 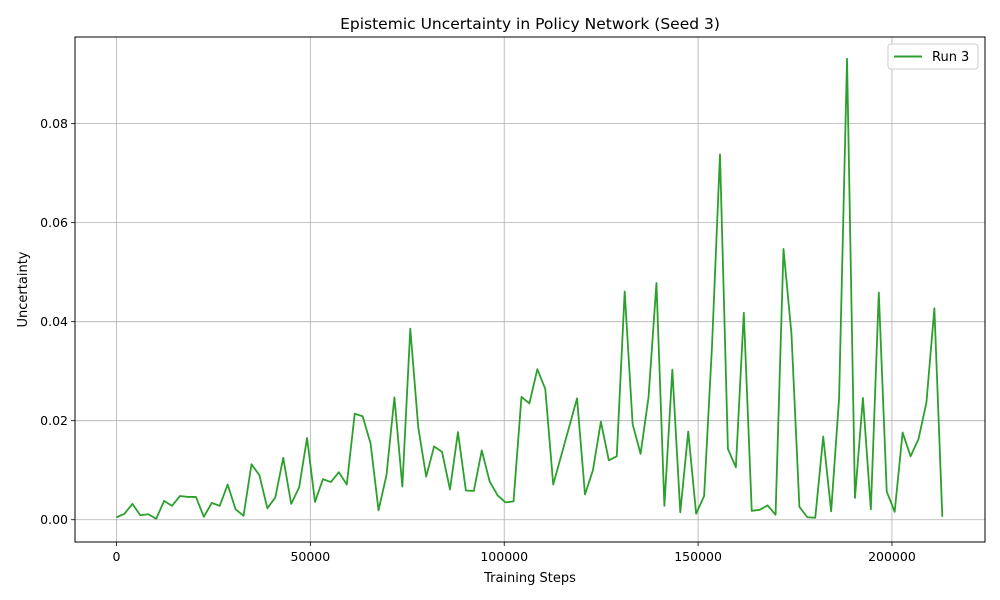 I want to click on y-tick-label: 0.02, so click(x=54, y=420).